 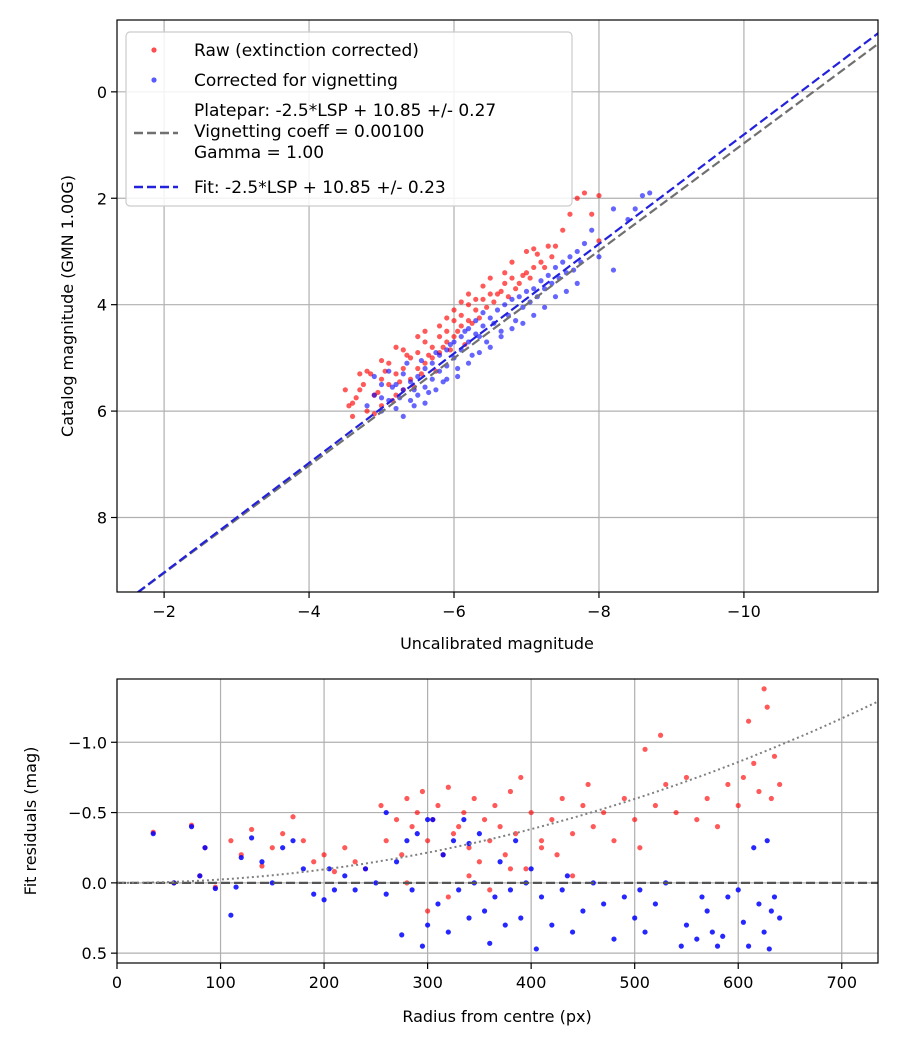 I want to click on legend-platepar-line: Vignetting coeff = 0.00100, so click(x=309, y=132).